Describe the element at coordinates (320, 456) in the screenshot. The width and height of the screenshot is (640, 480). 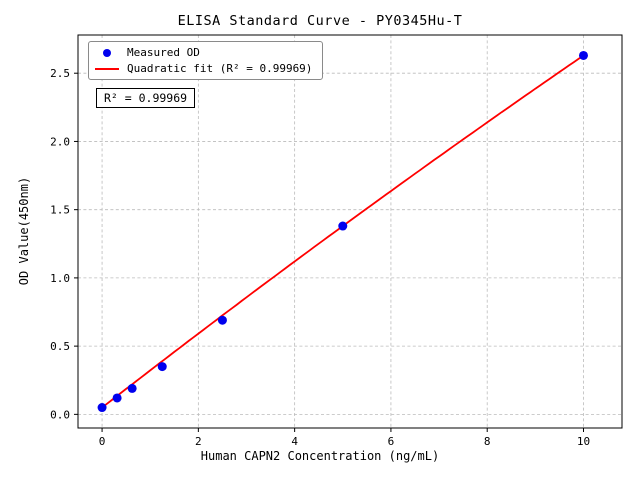
I see `x-axis-label: Human CAPN2 Concentration (ng/mL)` at that location.